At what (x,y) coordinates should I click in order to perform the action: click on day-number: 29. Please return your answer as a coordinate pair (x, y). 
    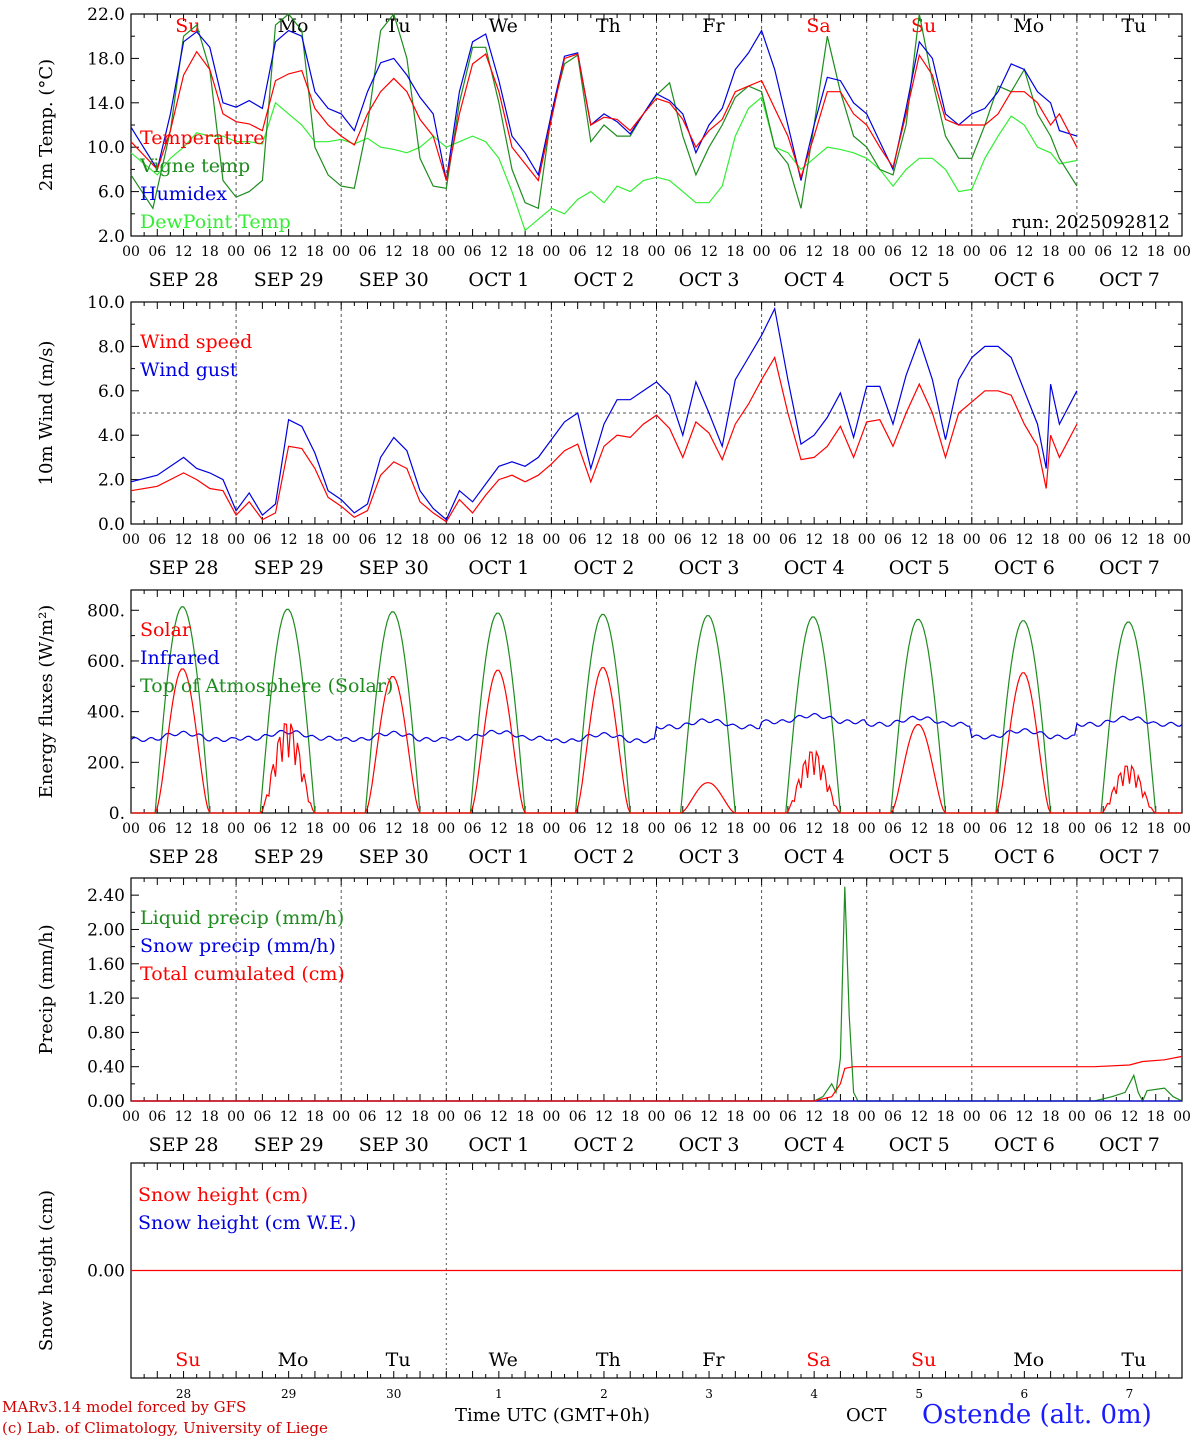
    Looking at the image, I should click on (288, 1394).